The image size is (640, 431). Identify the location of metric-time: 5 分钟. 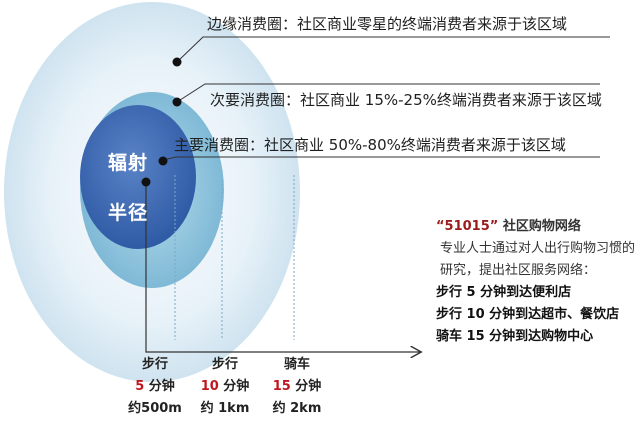
(155, 386).